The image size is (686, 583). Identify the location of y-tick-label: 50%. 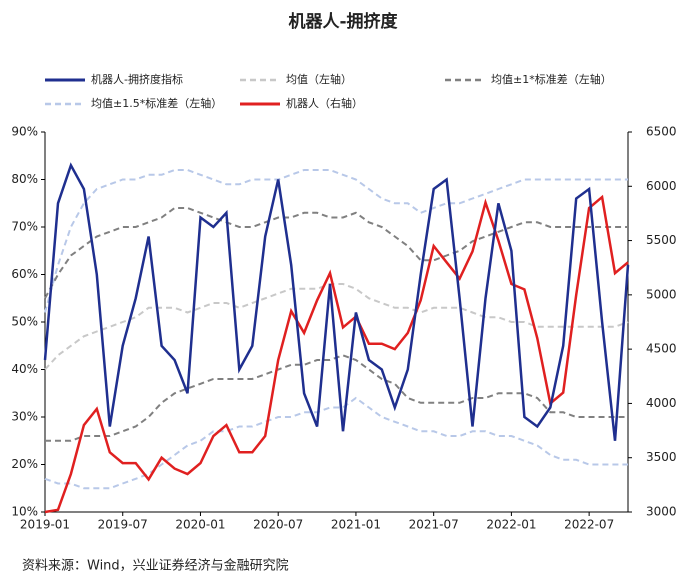
(24, 322).